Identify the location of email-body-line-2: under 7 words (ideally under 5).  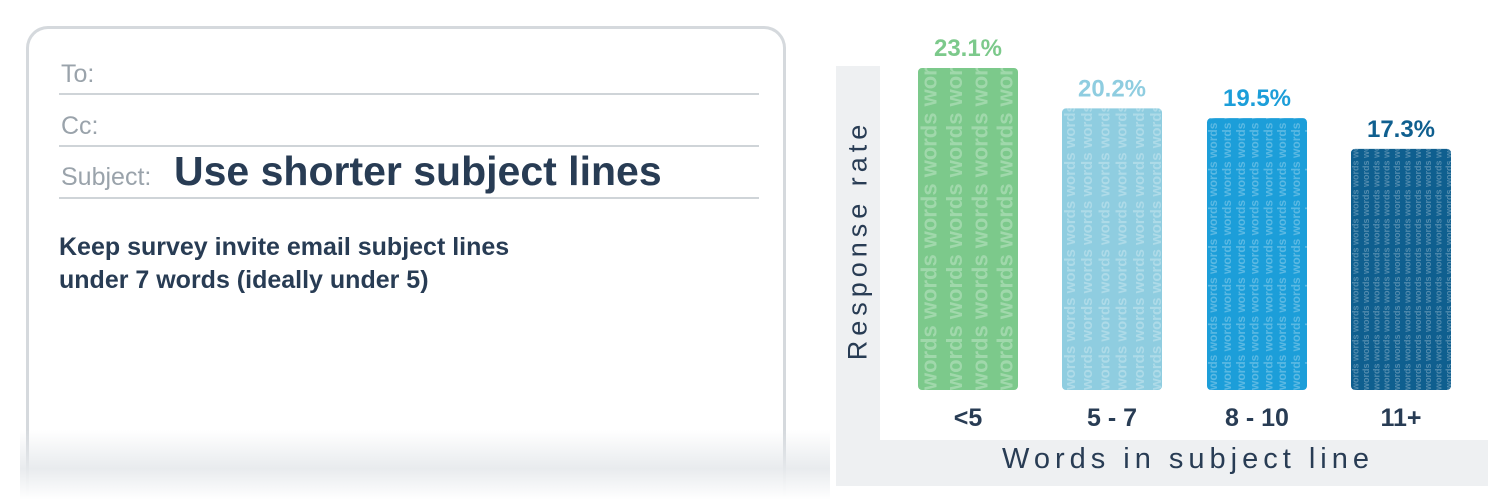
(244, 280).